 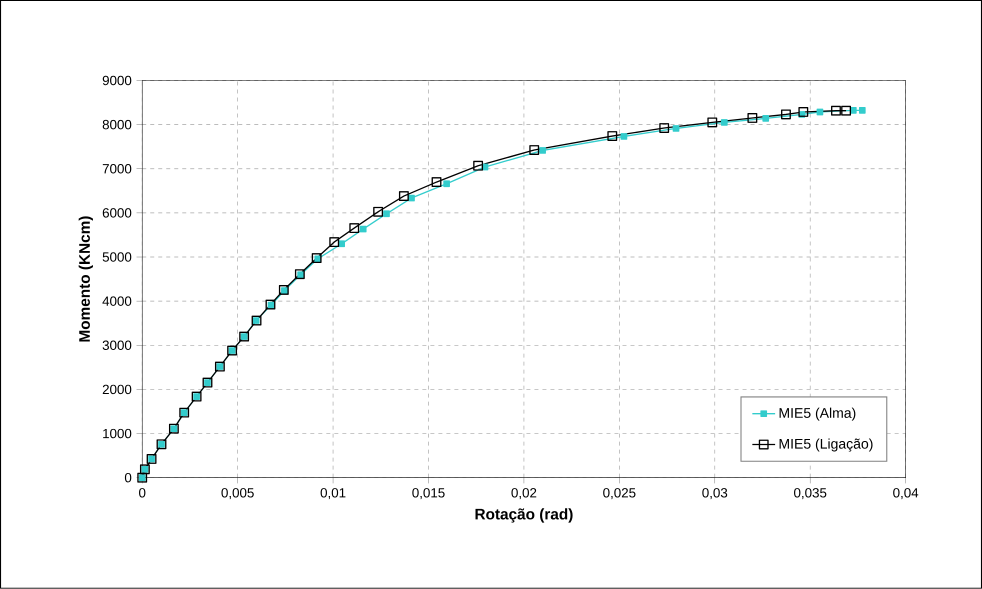 I want to click on legend-label: MIE5 (Ligação), so click(x=826, y=445).